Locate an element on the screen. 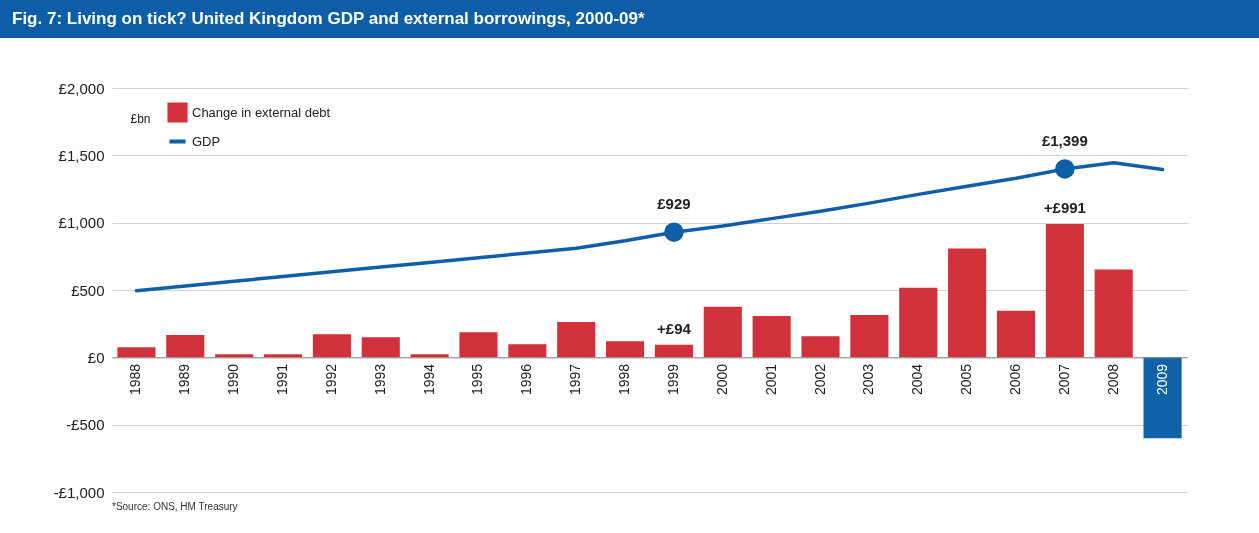  x-tick-label: 1989 is located at coordinates (184, 379).